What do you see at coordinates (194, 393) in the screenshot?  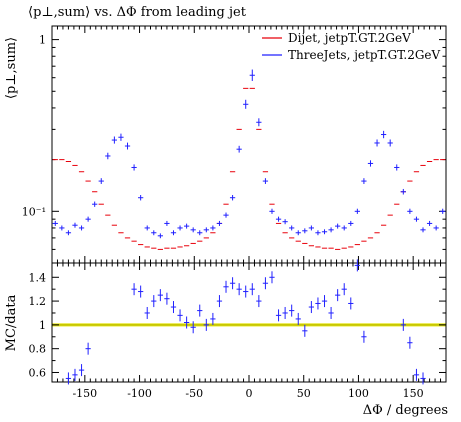 I see `x-tick-label: -50` at bounding box center [194, 393].